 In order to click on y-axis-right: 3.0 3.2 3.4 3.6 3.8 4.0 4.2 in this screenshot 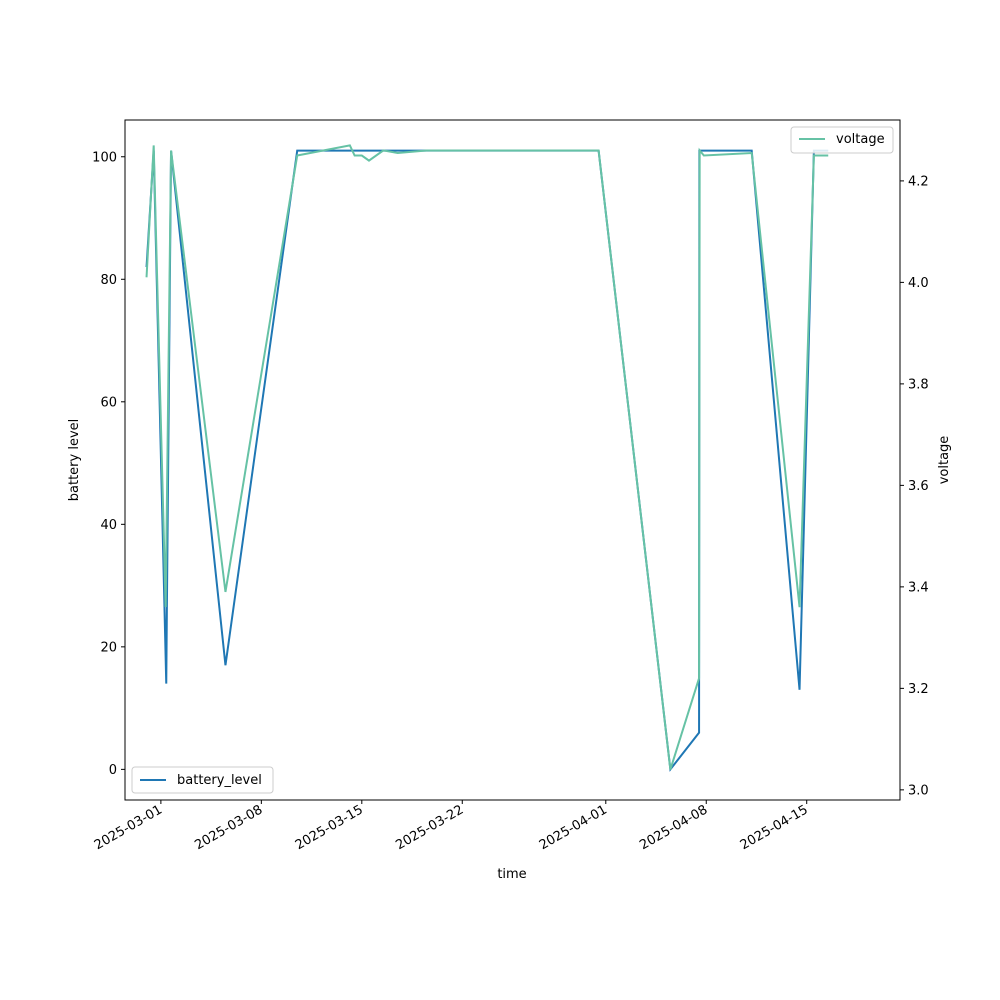, I will do `click(914, 486)`.